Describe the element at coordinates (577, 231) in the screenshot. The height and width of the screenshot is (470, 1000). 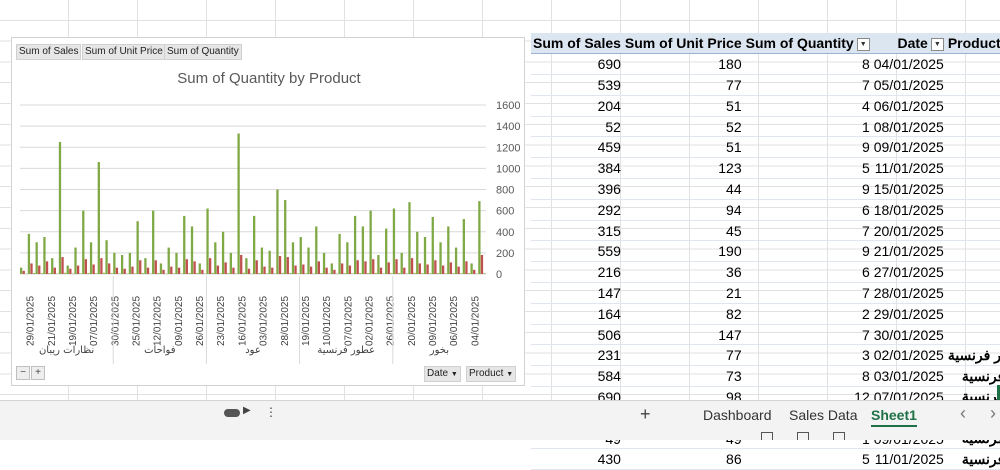
I see `sales-cell: 315` at that location.